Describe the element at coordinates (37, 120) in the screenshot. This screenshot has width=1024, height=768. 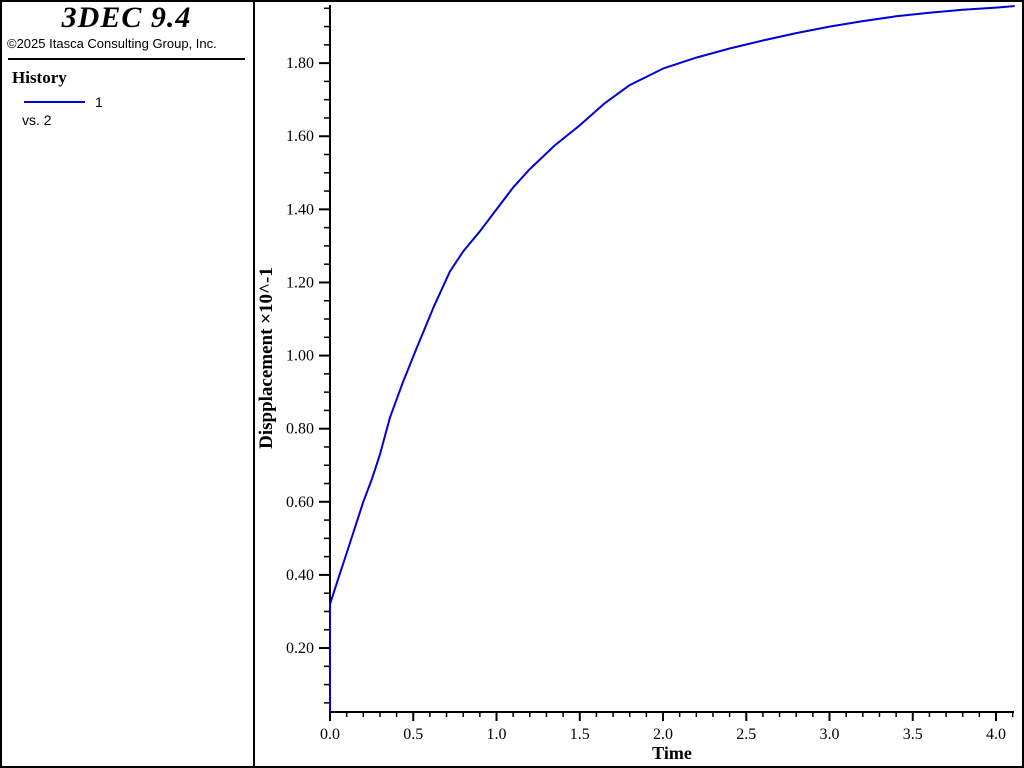
I see `legend-vs-label: vs. 2` at that location.